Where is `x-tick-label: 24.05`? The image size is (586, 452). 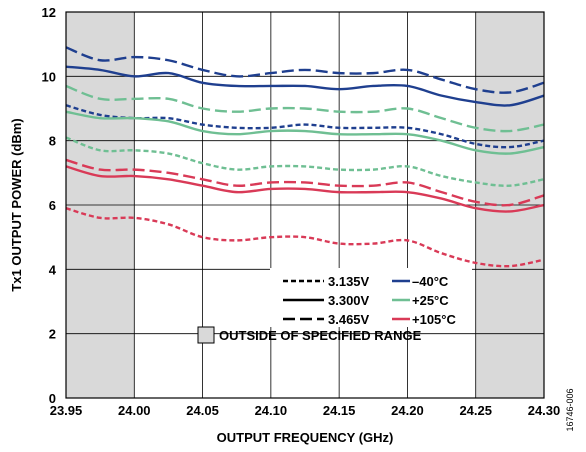
x-tick-label: 24.05 is located at coordinates (202, 410).